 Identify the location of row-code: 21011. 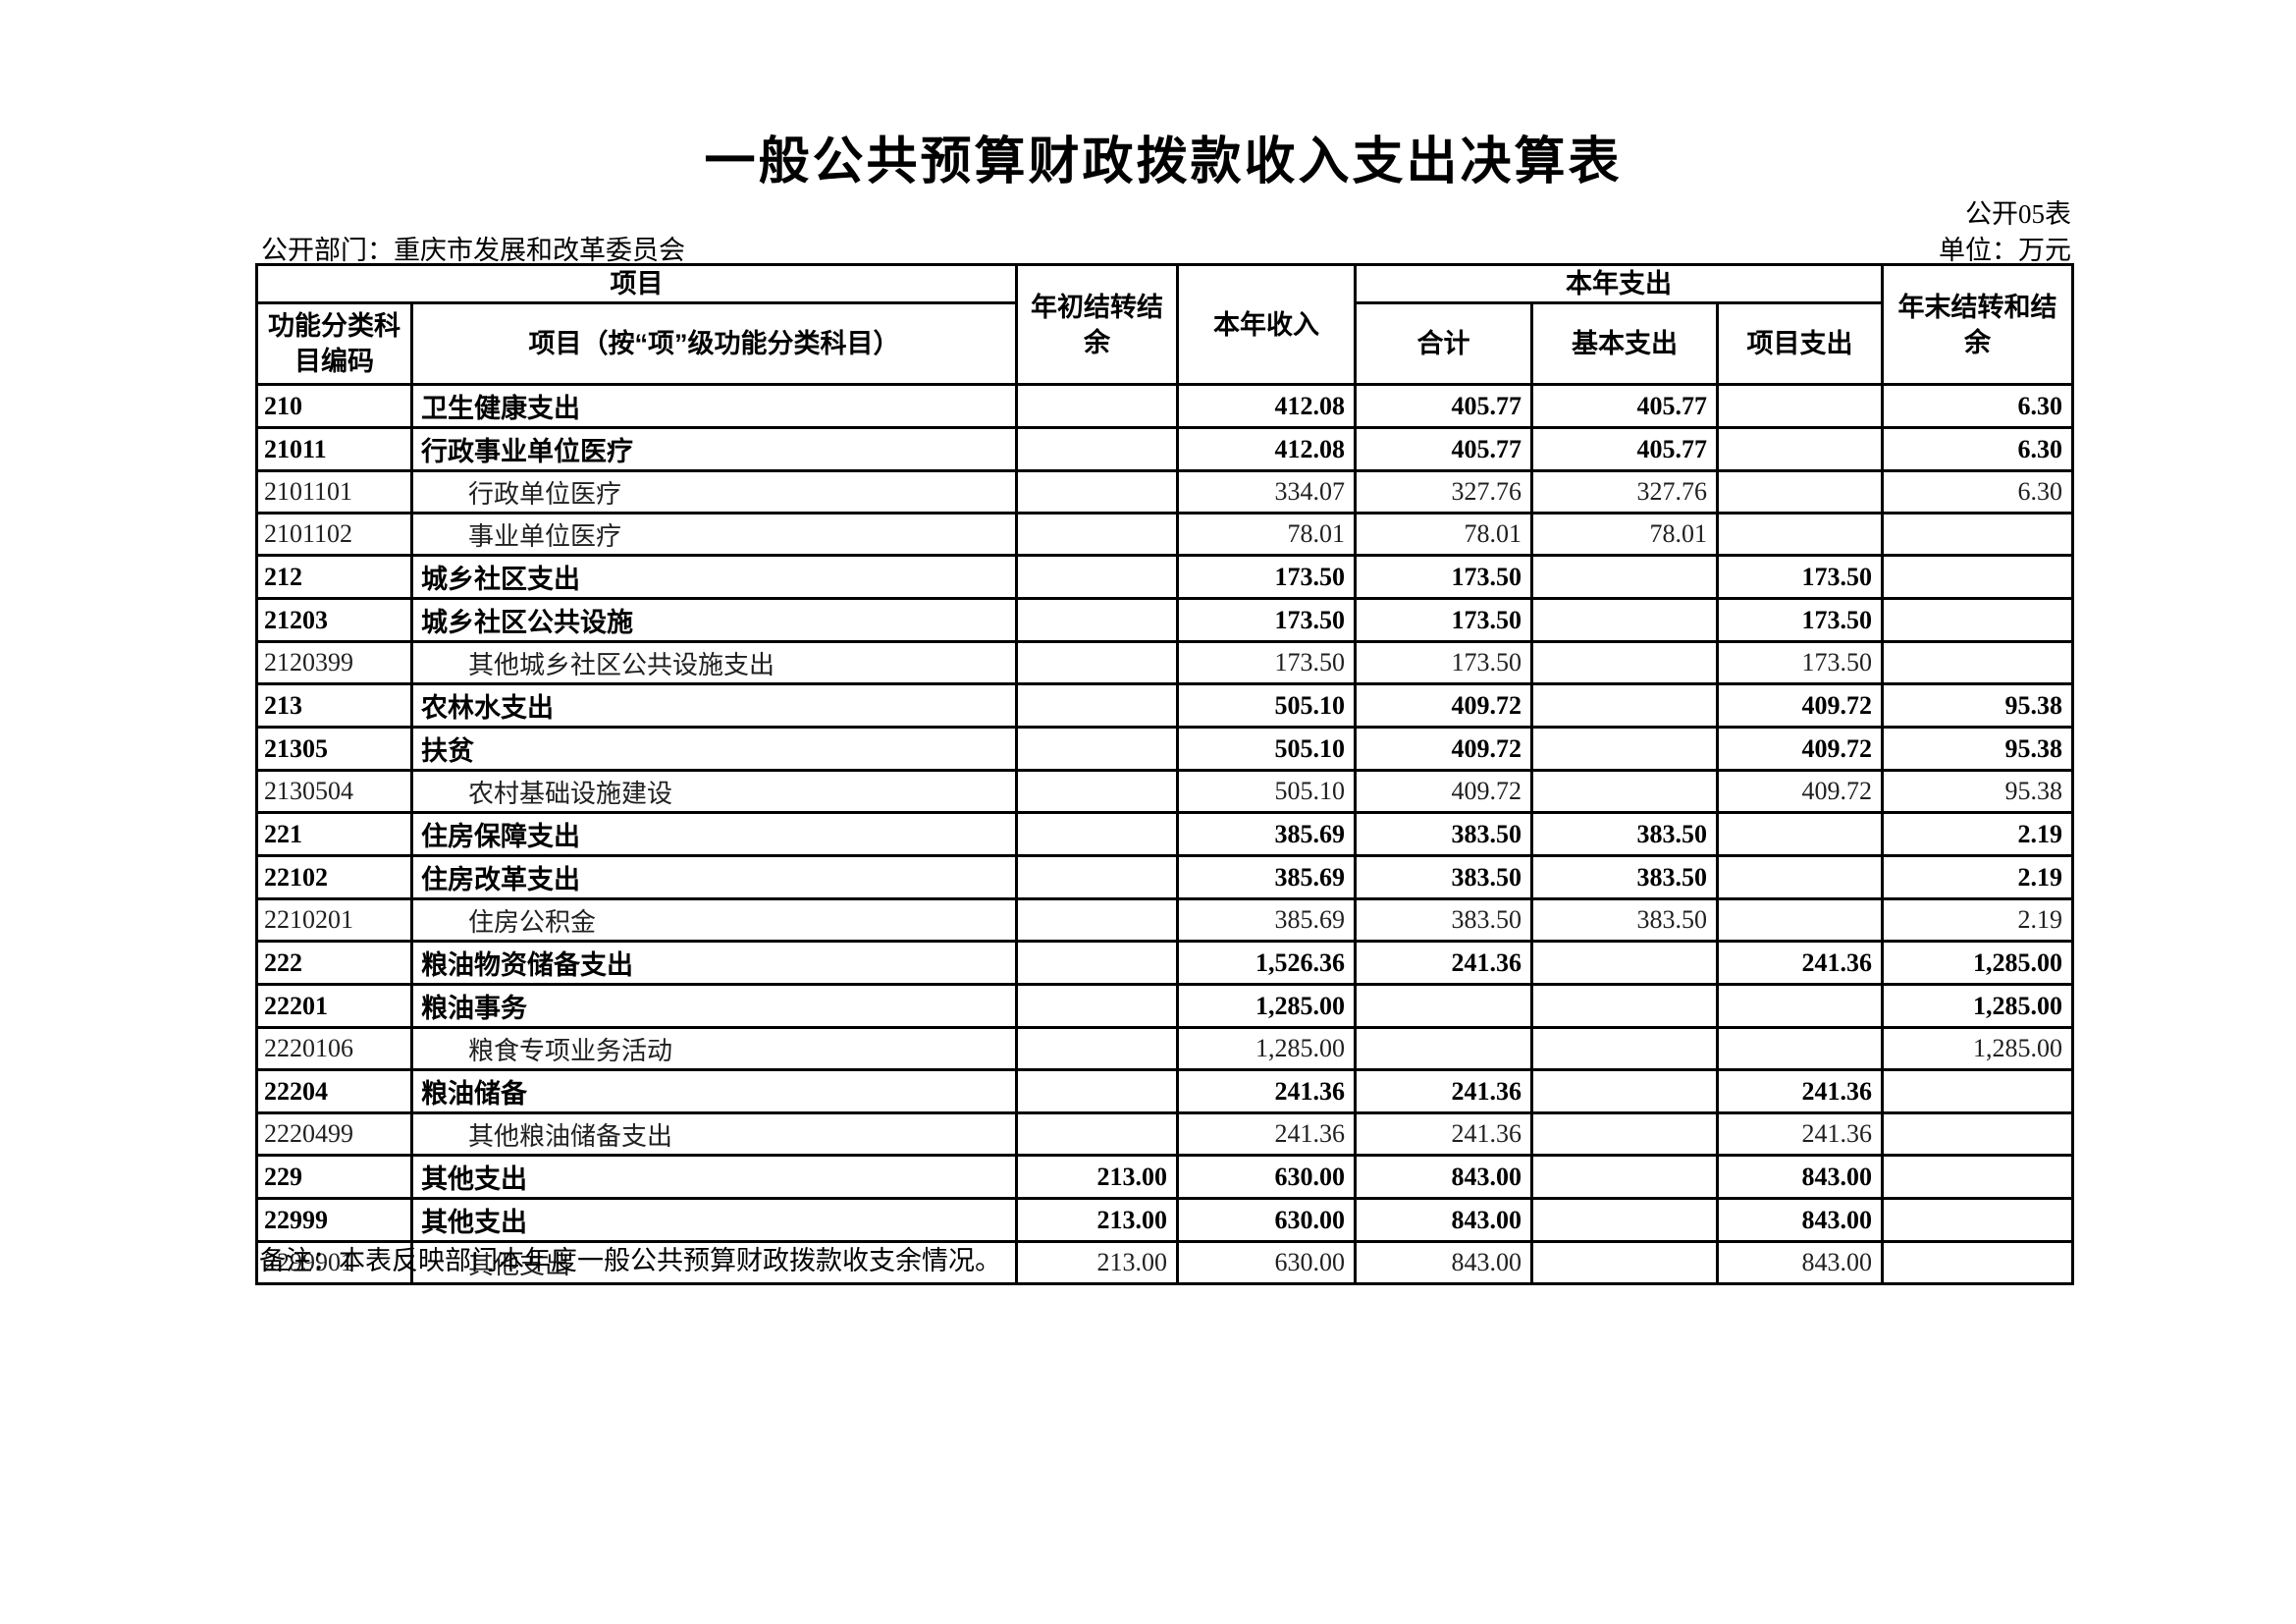
(334, 449).